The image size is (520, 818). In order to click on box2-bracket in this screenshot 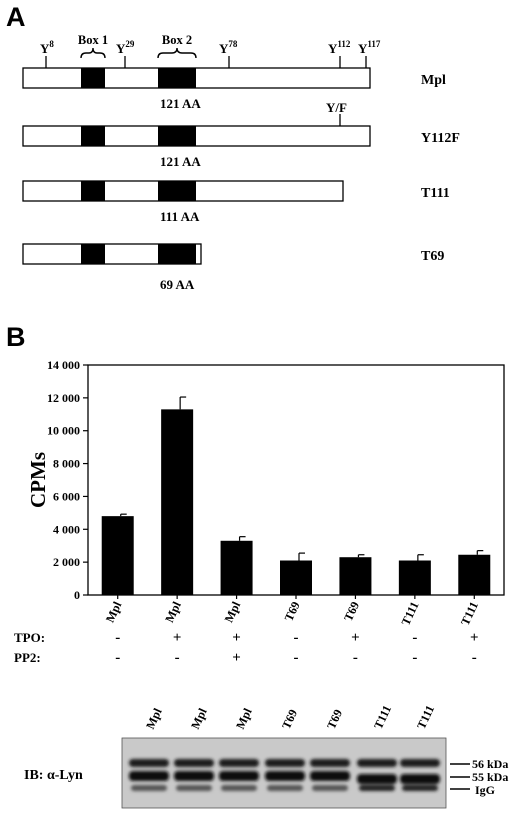, I will do `click(177, 53)`.